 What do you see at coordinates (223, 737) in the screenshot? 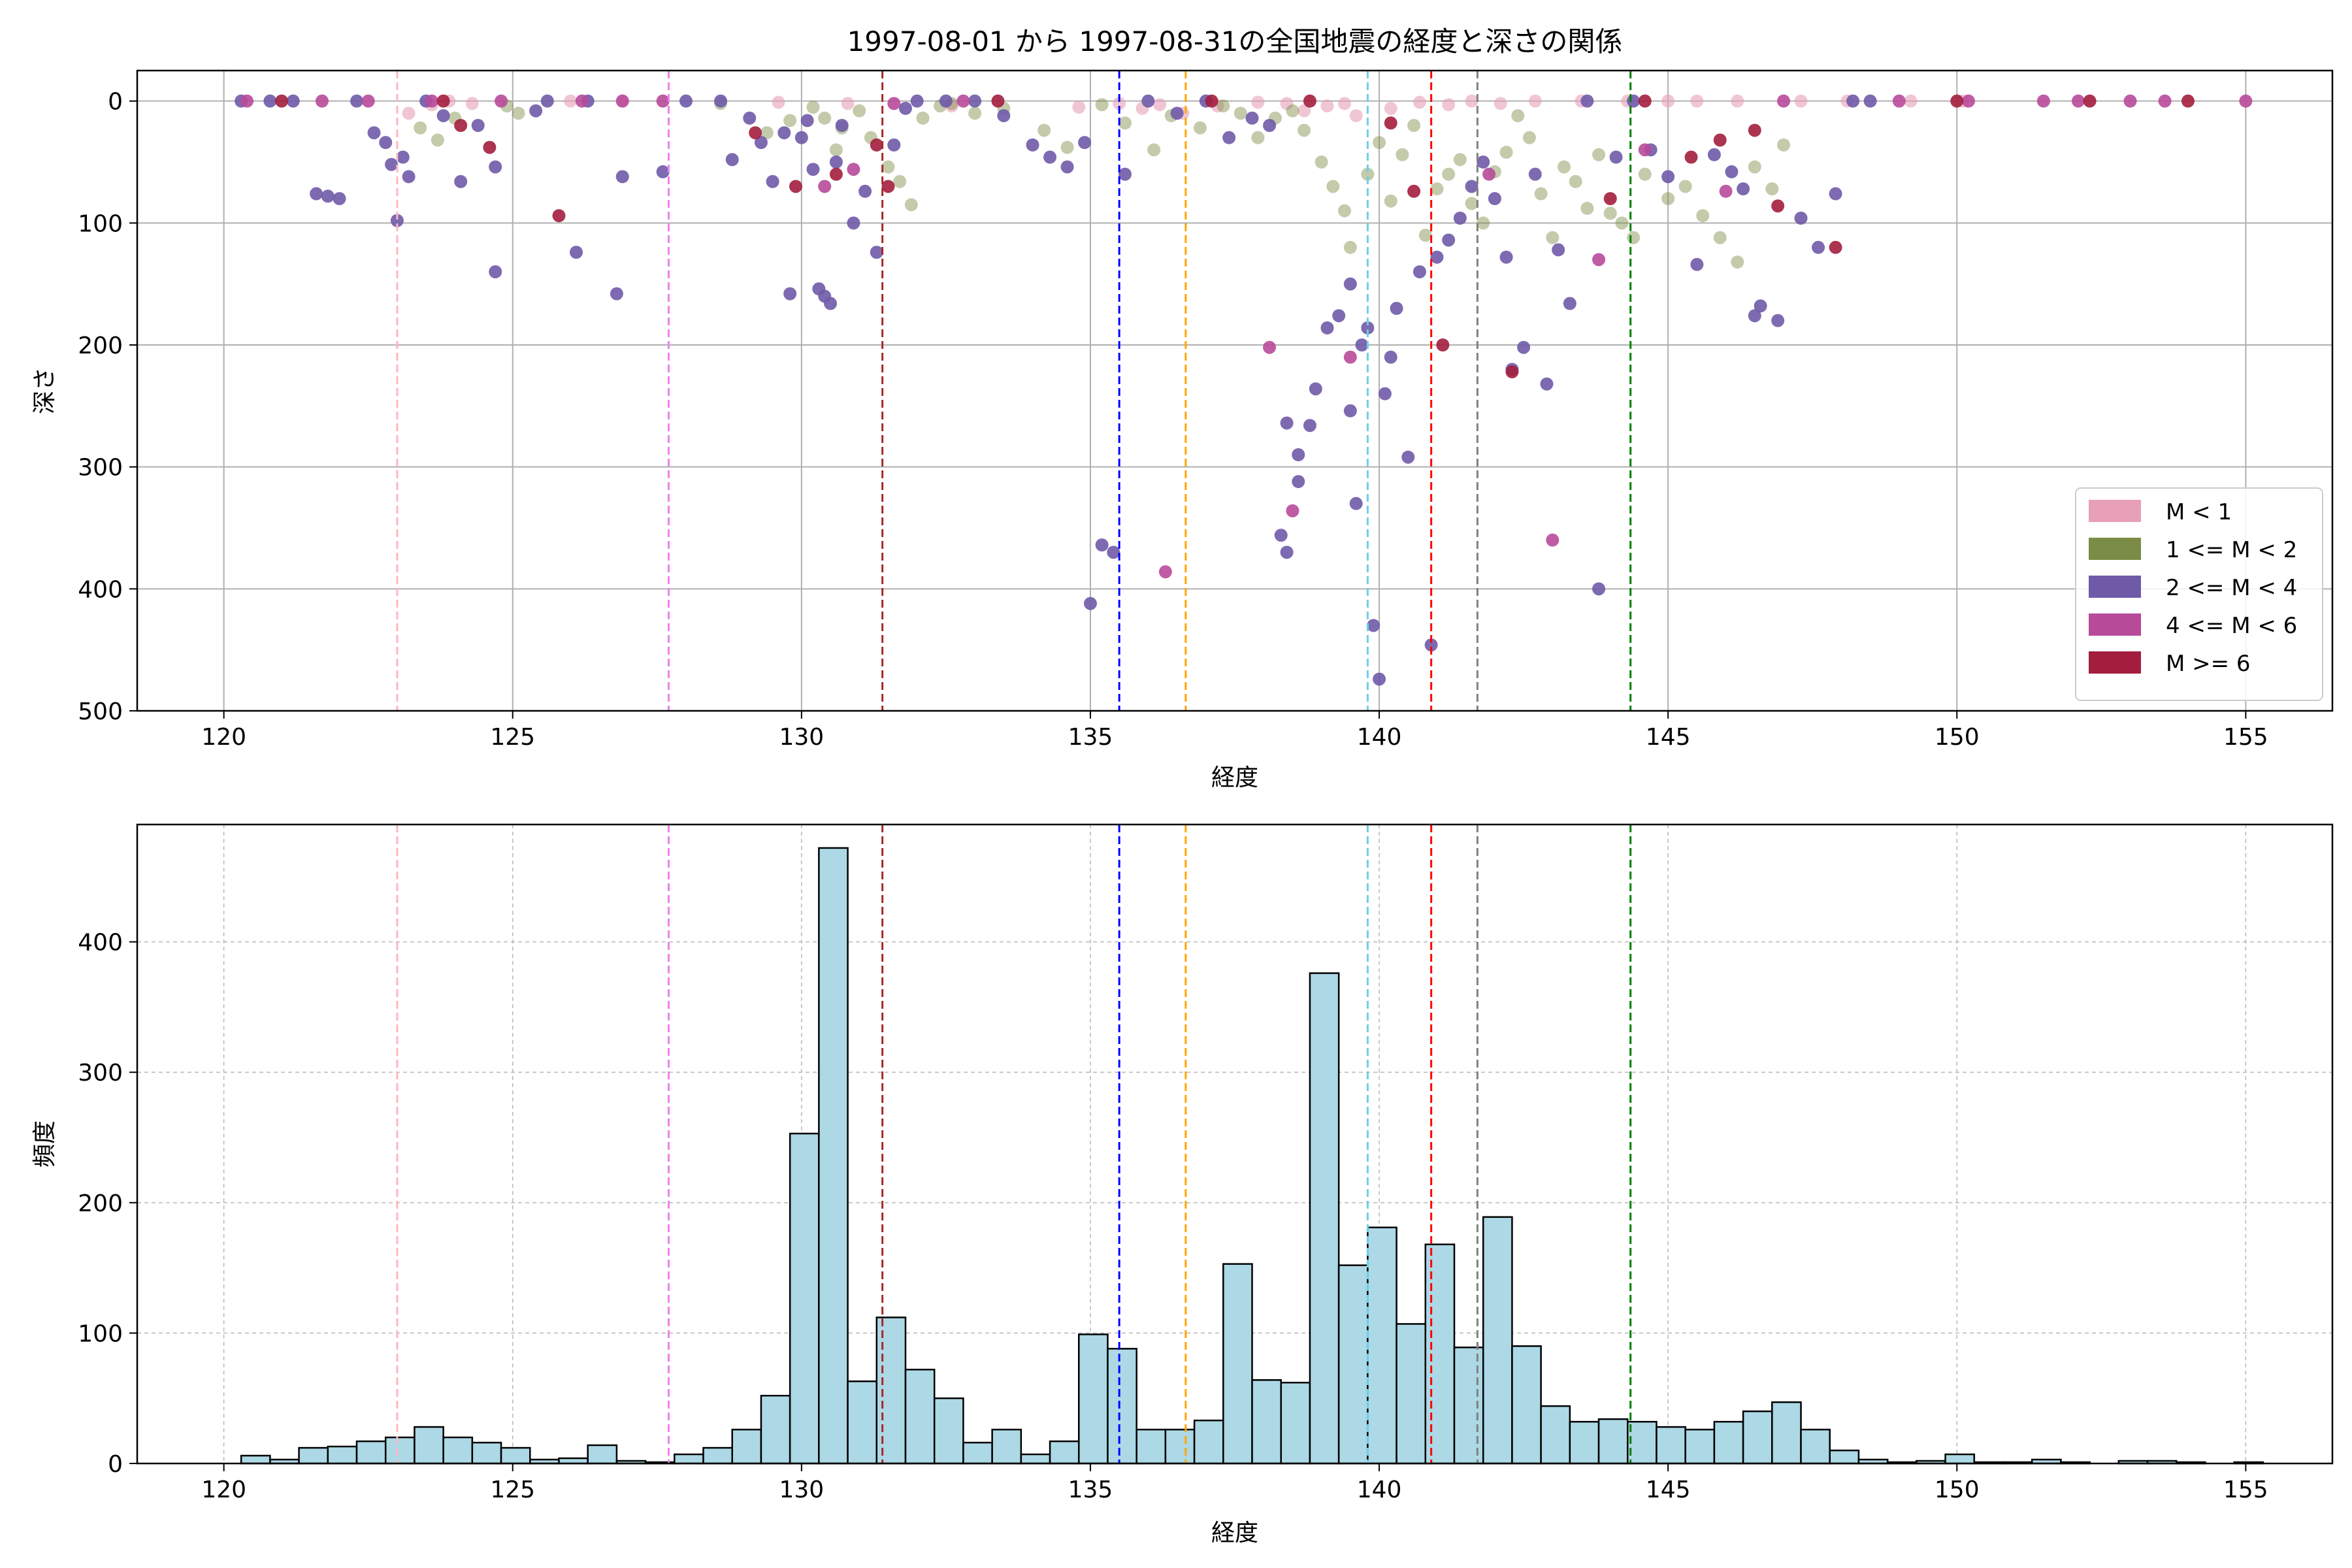
I see `scatter-x-tick-label: 120` at bounding box center [223, 737].